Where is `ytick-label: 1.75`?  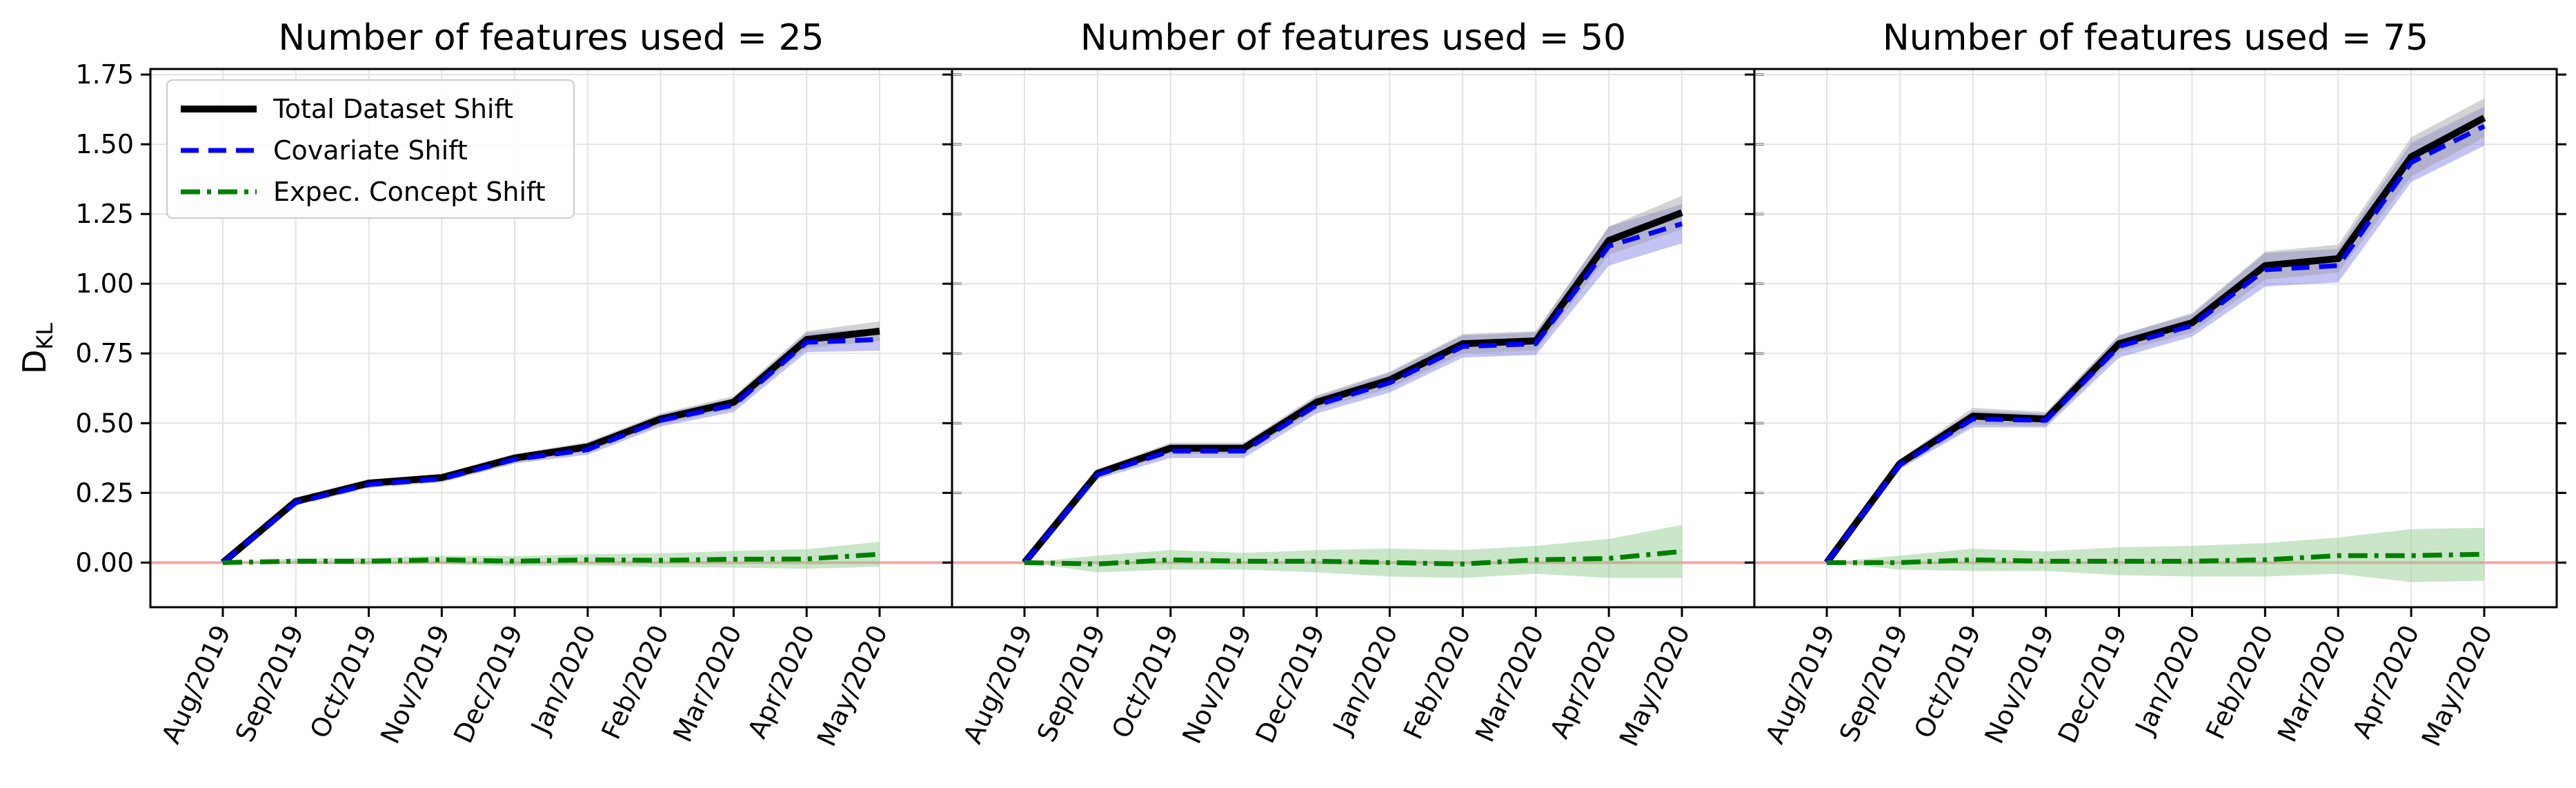 ytick-label: 1.75 is located at coordinates (104, 74).